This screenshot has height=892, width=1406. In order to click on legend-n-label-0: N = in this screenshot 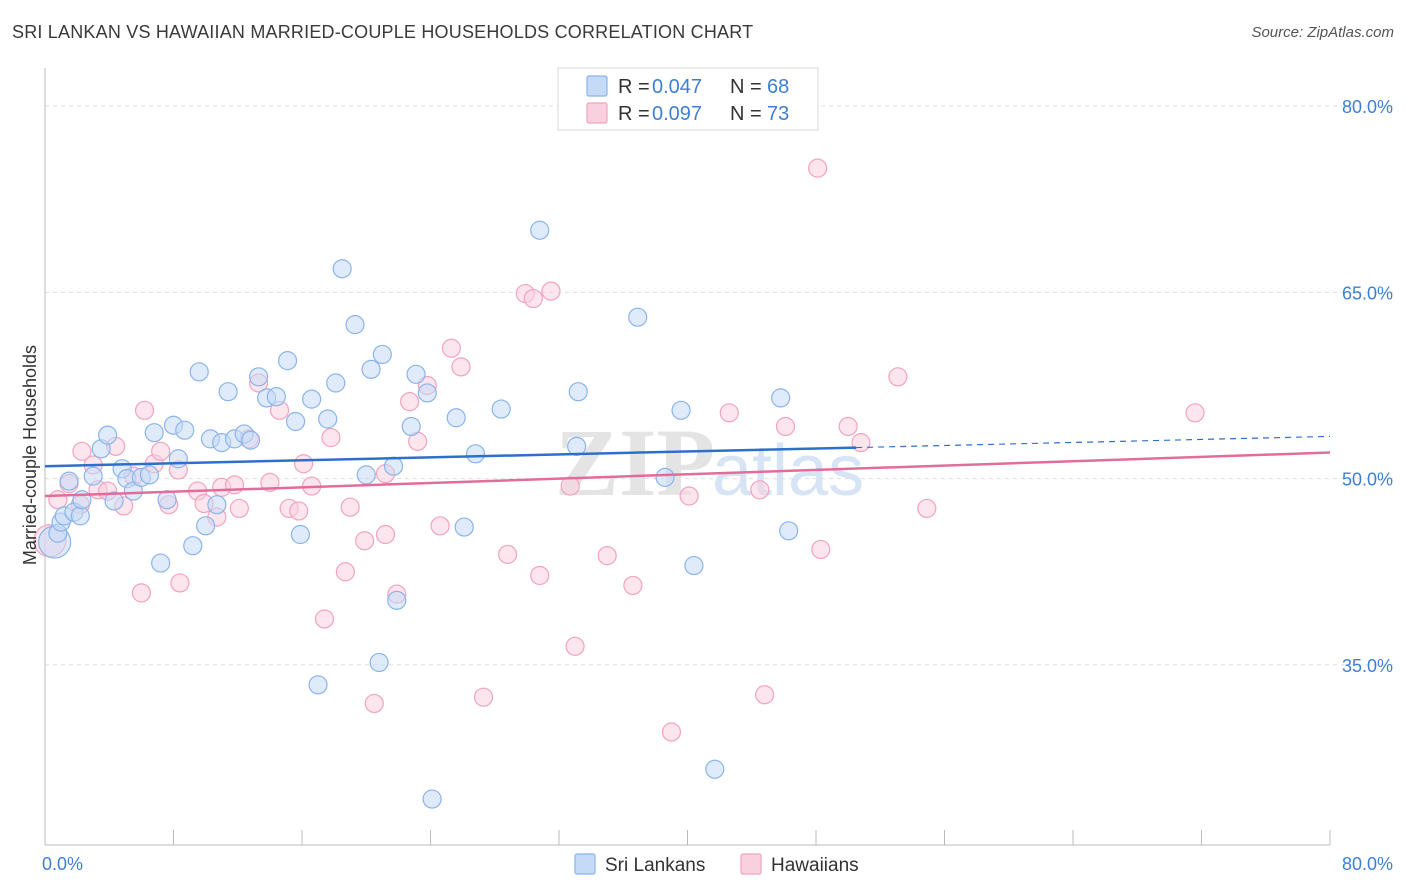, I will do `click(746, 87)`.